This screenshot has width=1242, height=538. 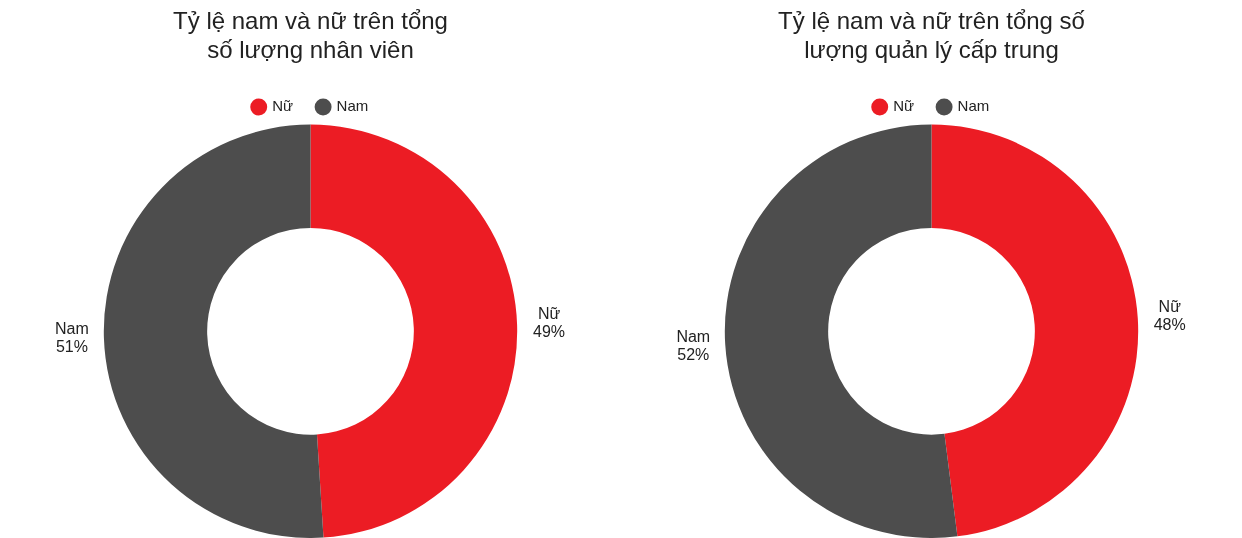 What do you see at coordinates (549, 332) in the screenshot?
I see `data-label: 49%` at bounding box center [549, 332].